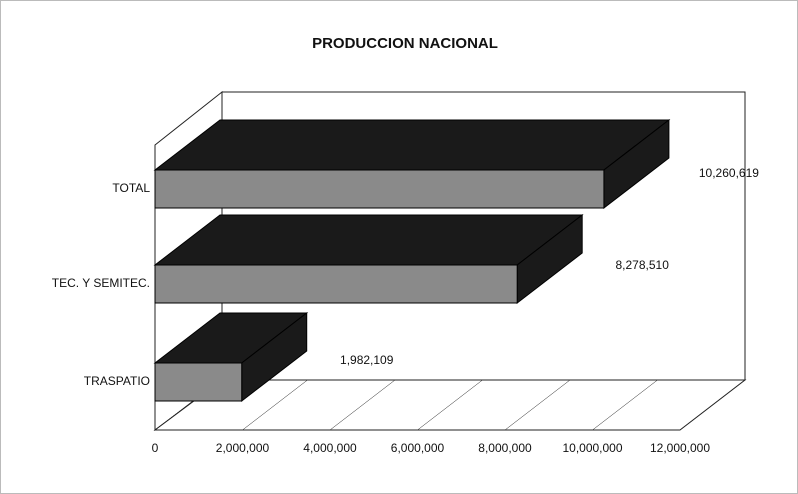 The height and width of the screenshot is (494, 798). Describe the element at coordinates (729, 173) in the screenshot. I see `data-label: 10,260,619` at that location.